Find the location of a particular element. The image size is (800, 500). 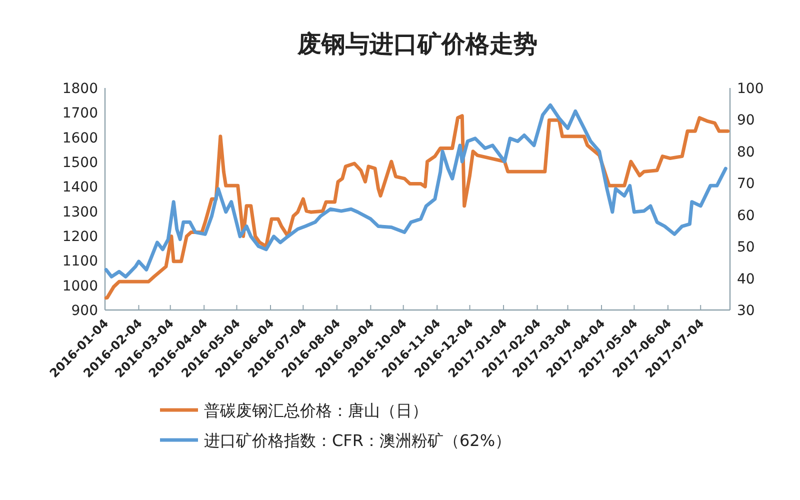

y2-tick-label: 90 is located at coordinates (746, 120).